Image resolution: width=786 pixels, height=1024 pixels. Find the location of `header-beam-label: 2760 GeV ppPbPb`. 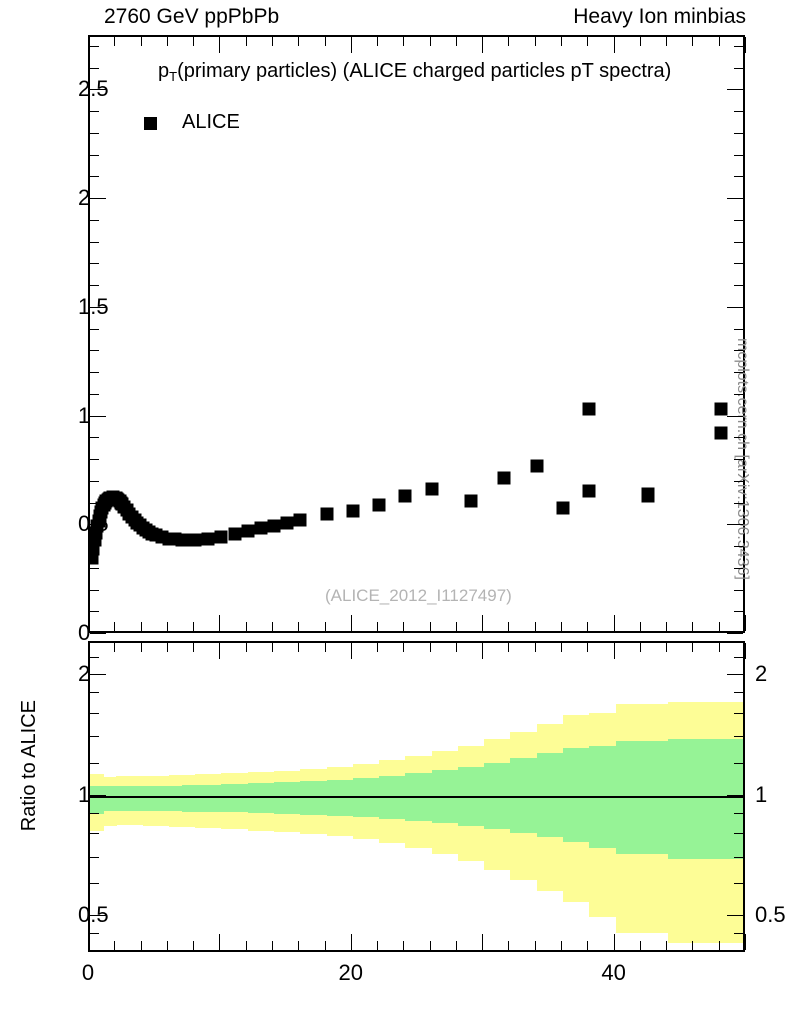

header-beam-label: 2760 GeV ppPbPb is located at coordinates (192, 16).